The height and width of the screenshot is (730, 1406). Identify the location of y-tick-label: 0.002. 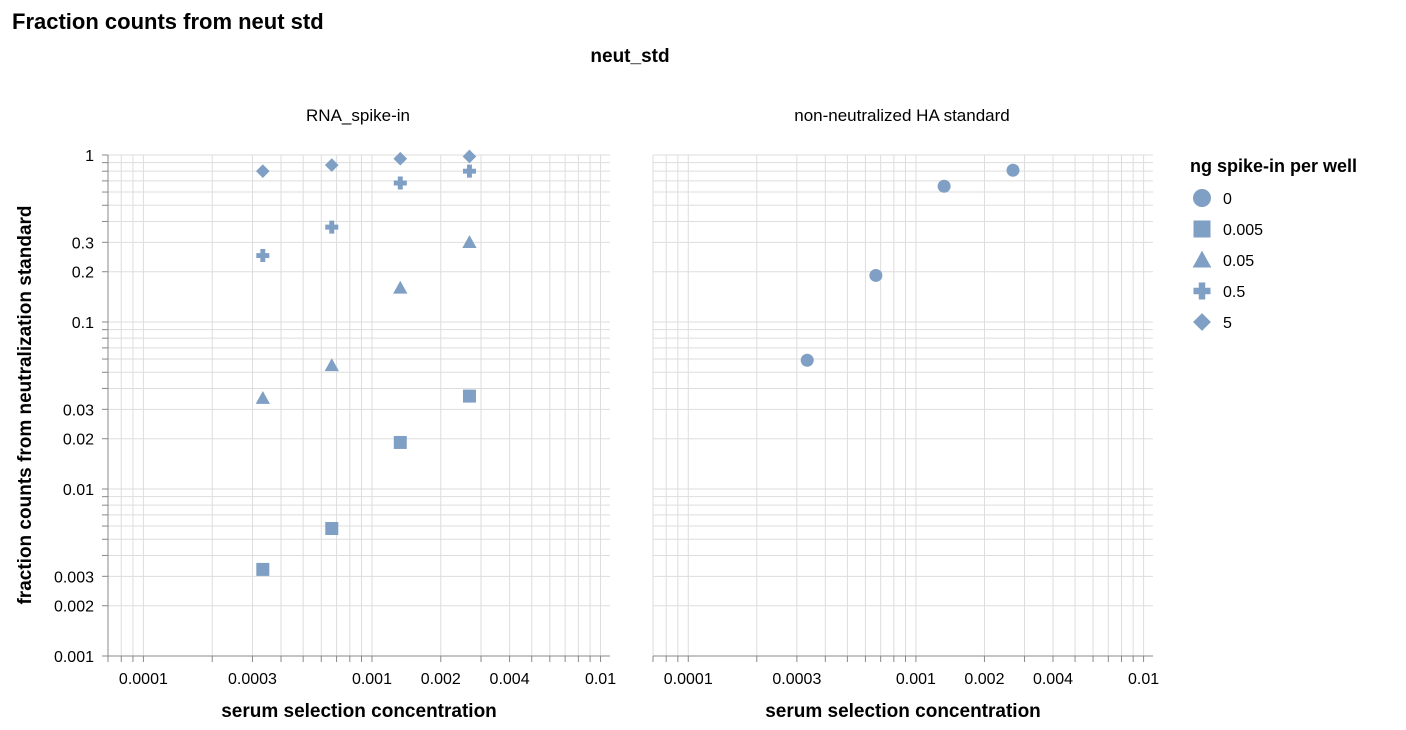
(74, 607).